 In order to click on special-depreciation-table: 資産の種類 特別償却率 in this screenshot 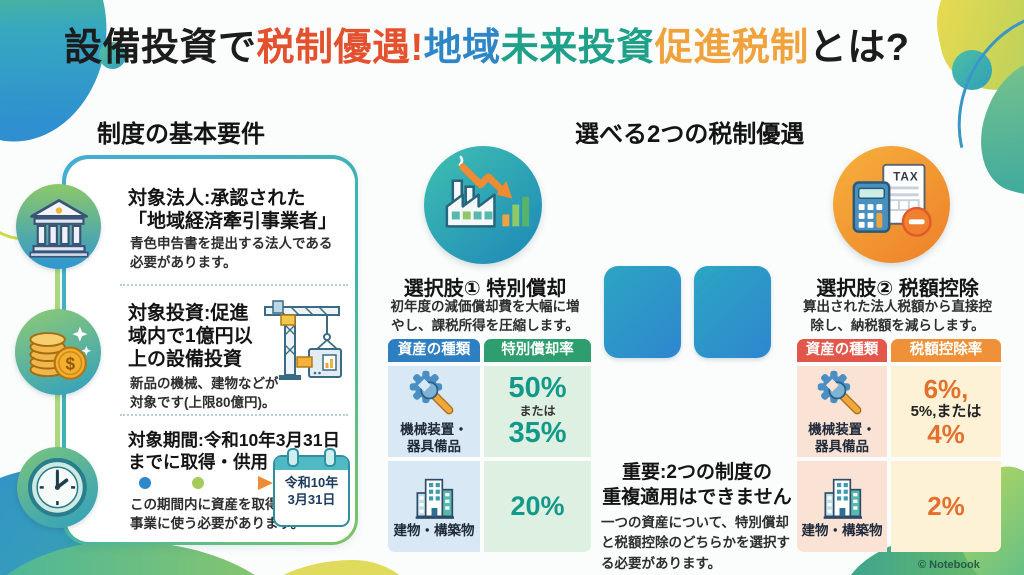, I will do `click(489, 445)`.